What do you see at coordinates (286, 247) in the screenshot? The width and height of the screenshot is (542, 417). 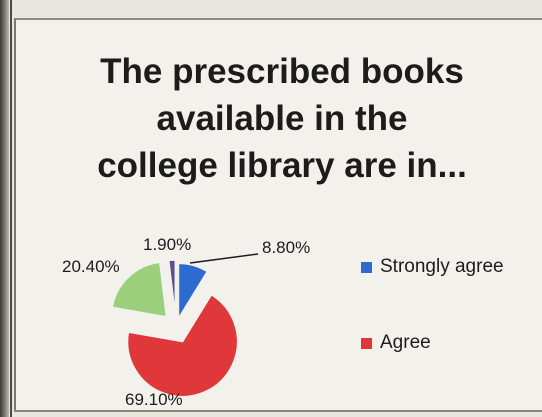 I see `data-label-strongly-agree: 8.80%` at bounding box center [286, 247].